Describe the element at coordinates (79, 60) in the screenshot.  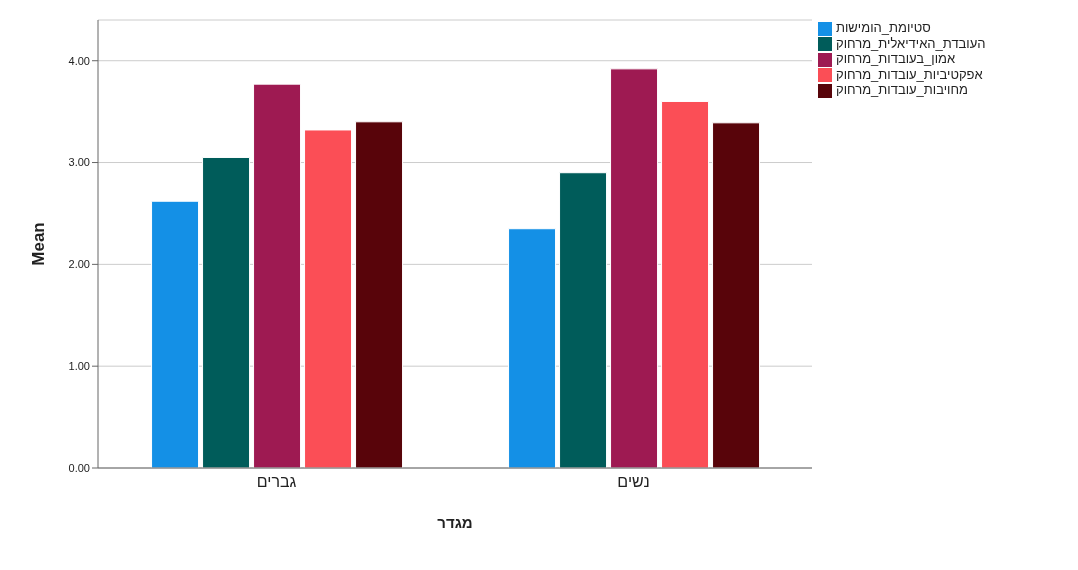
I see `y-tick-label: 4.00` at that location.